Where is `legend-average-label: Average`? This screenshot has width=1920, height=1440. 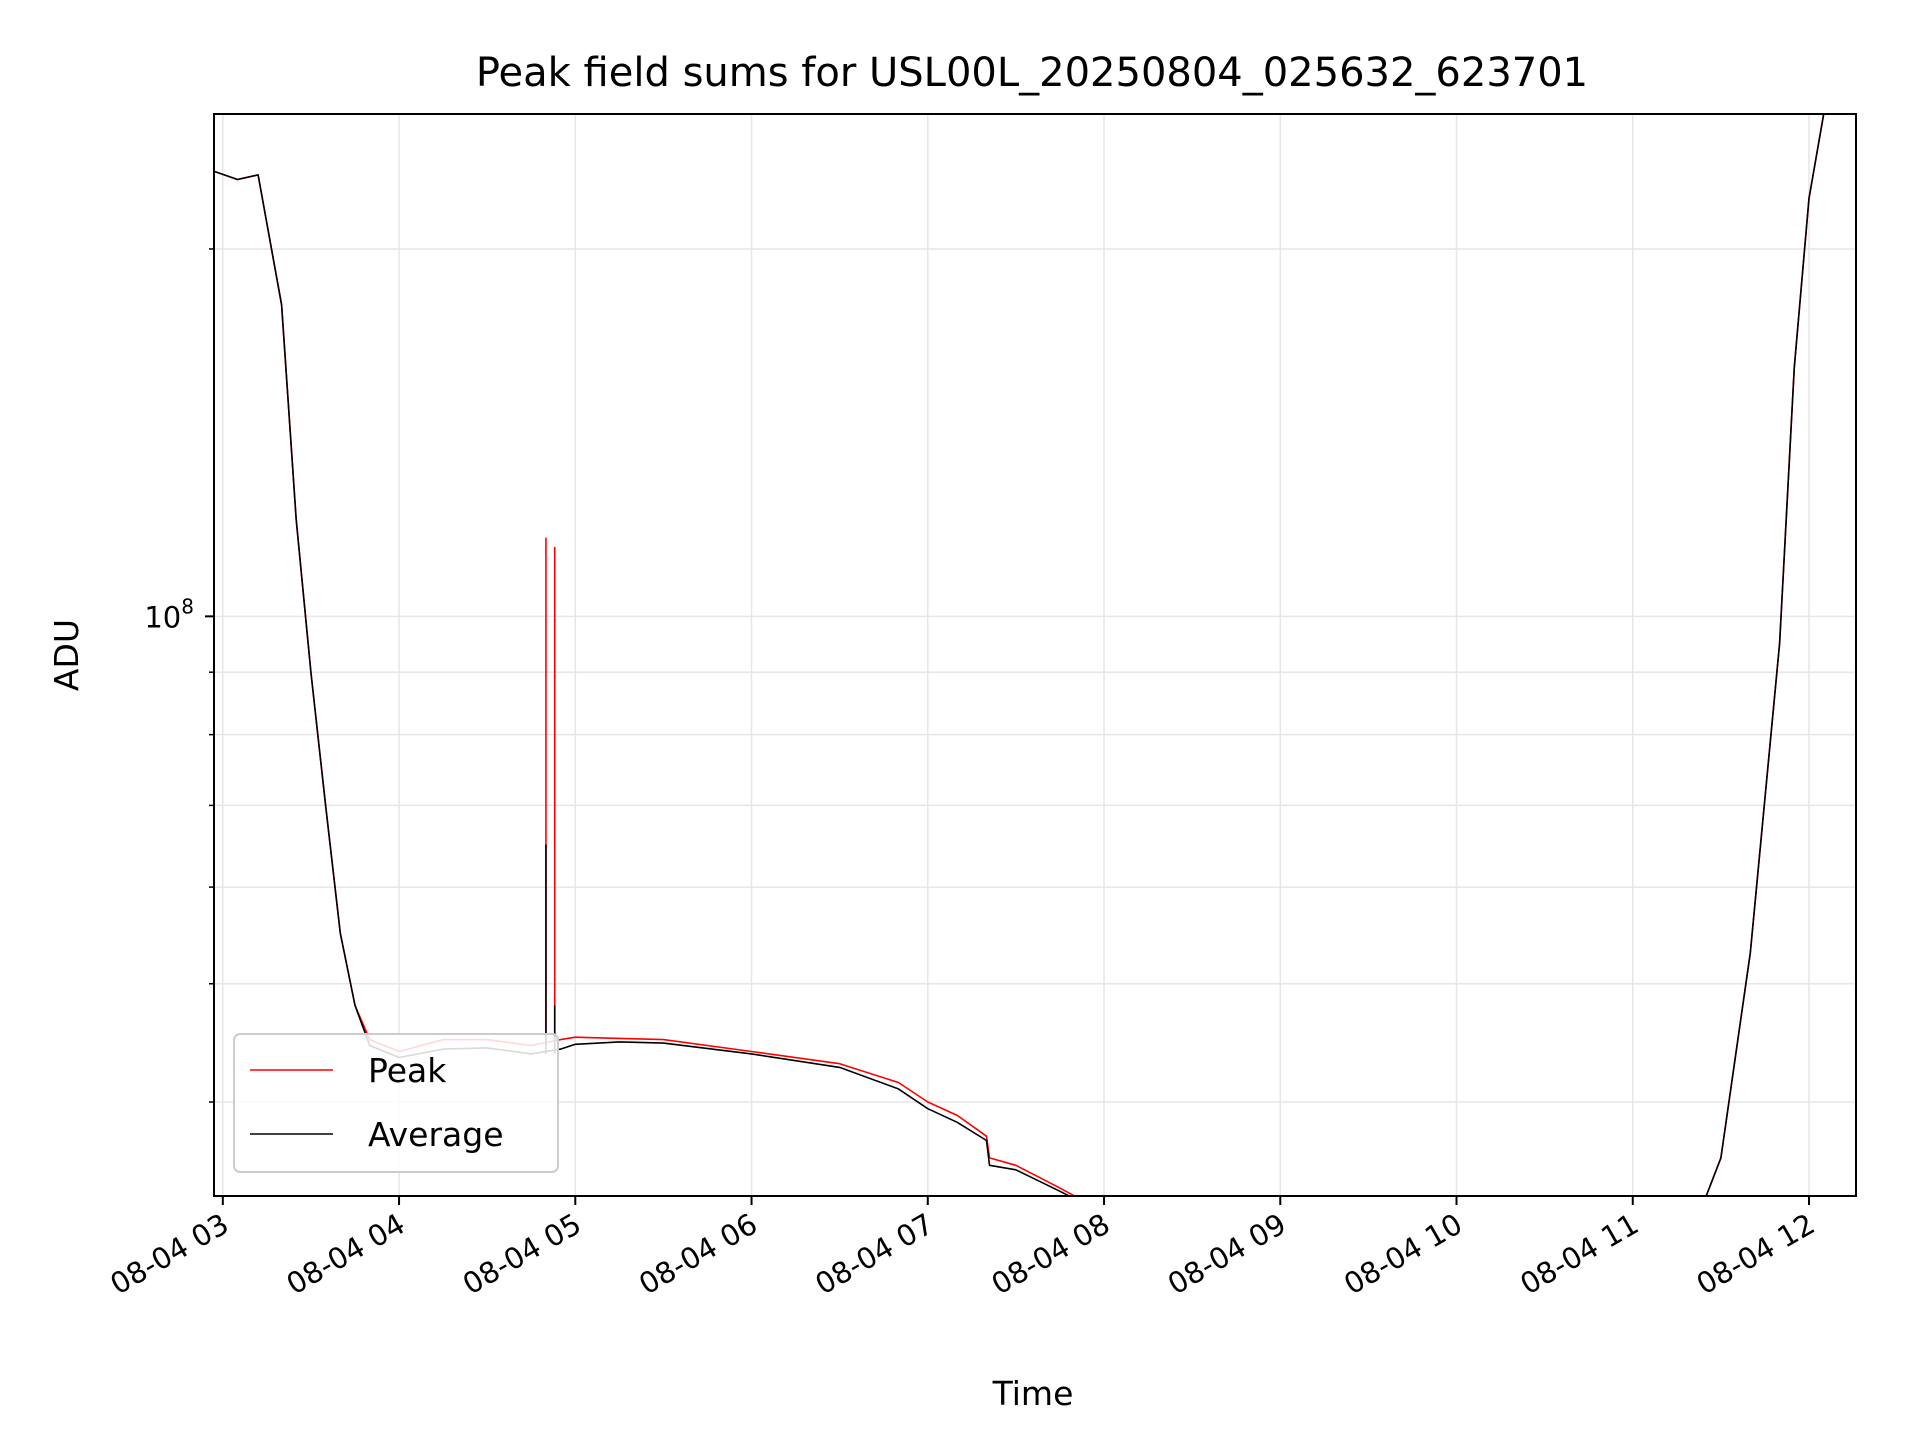
legend-average-label: Average is located at coordinates (436, 1134).